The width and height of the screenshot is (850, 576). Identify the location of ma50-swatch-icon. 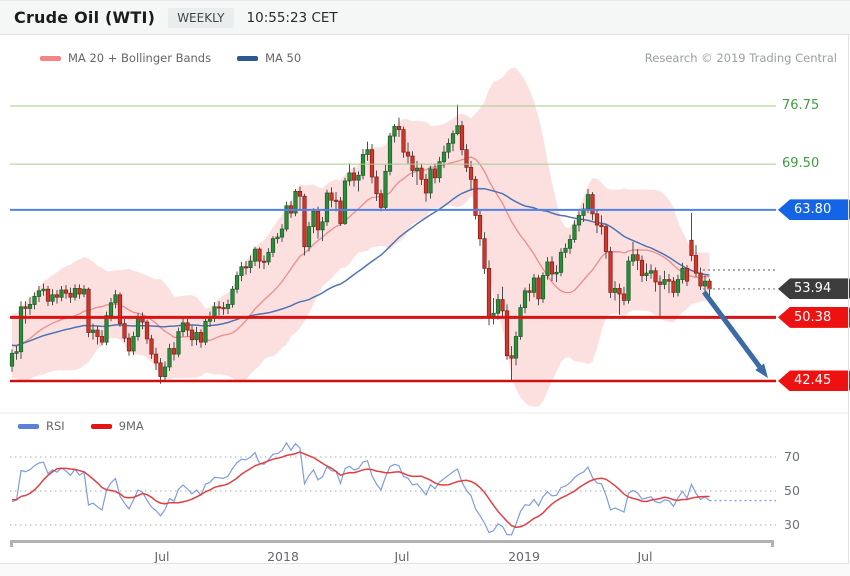
(248, 58).